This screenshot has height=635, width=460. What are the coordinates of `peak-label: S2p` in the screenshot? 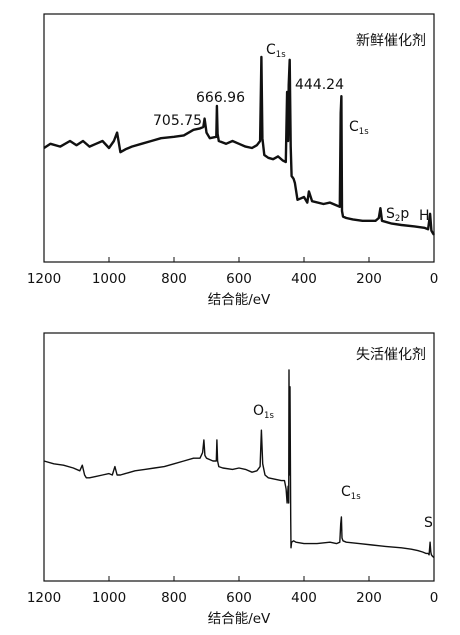 It's located at (397, 215).